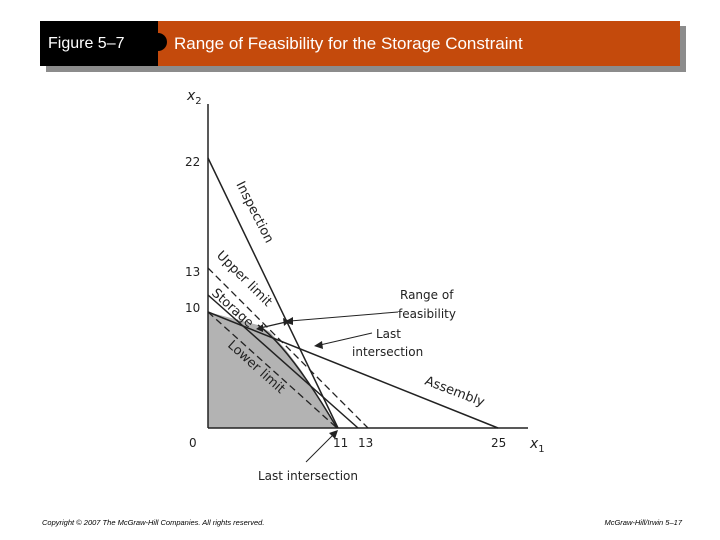  What do you see at coordinates (194, 97) in the screenshot?
I see `y-axis-label: x2` at bounding box center [194, 97].